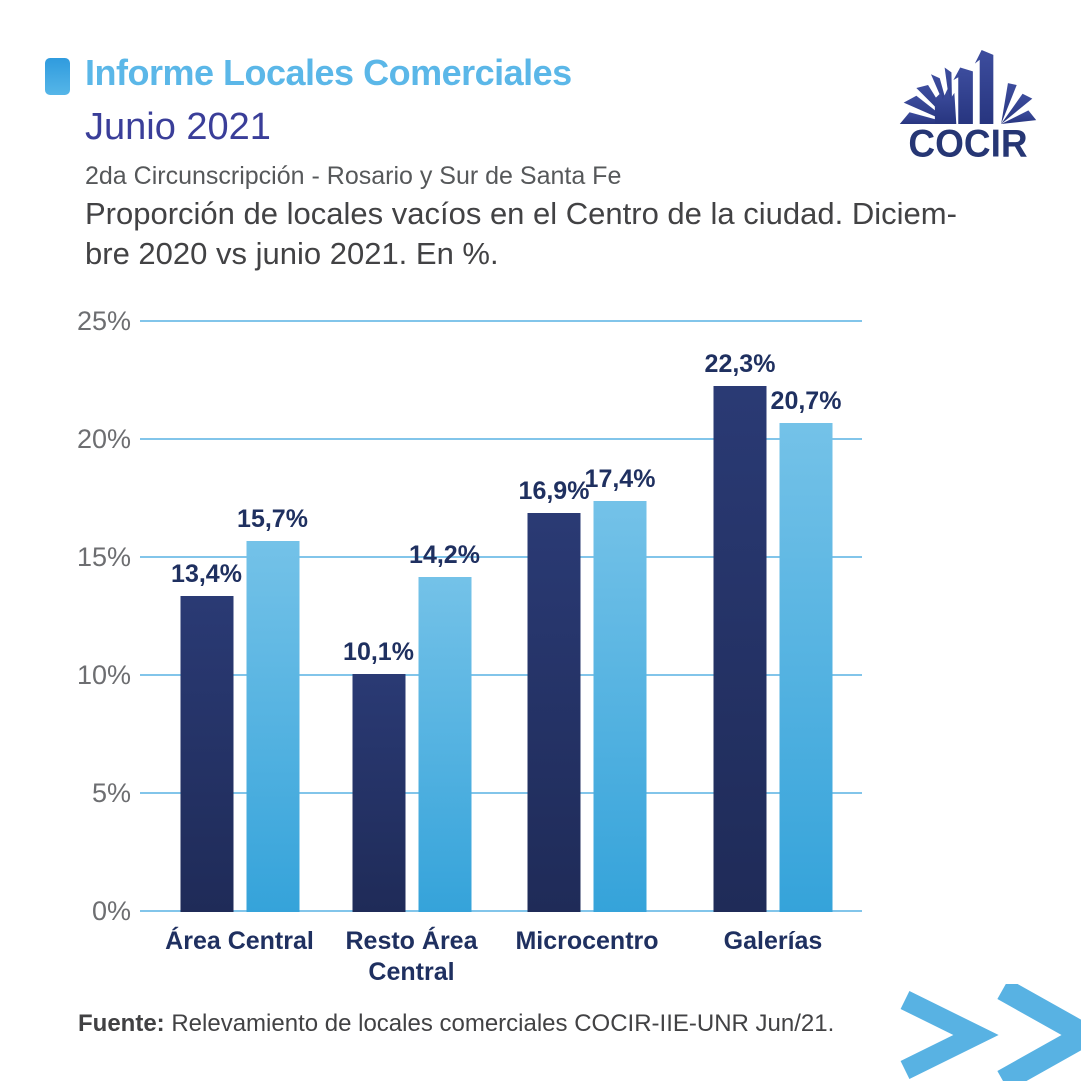 Image resolution: width=1081 pixels, height=1081 pixels. What do you see at coordinates (411, 956) in the screenshot?
I see `category-label: Resto Área Central` at bounding box center [411, 956].